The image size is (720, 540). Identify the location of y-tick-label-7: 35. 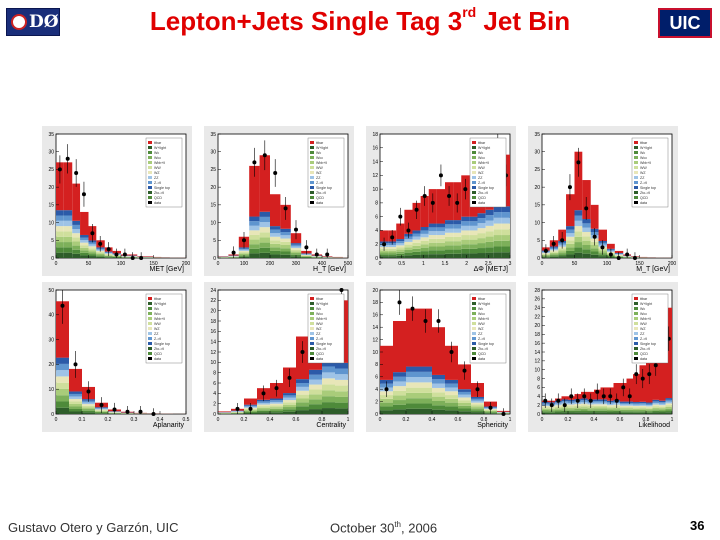
(213, 135).